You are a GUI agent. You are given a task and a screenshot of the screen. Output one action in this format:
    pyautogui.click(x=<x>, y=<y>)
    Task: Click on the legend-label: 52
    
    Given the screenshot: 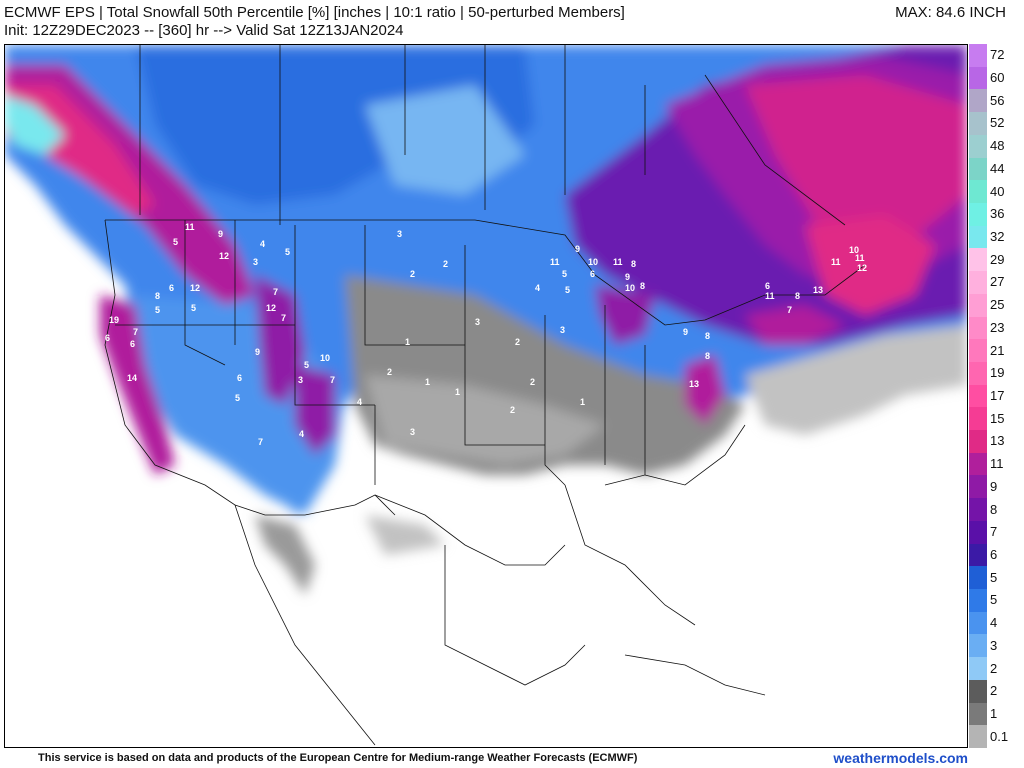 What is the action you would take?
    pyautogui.click(x=997, y=123)
    